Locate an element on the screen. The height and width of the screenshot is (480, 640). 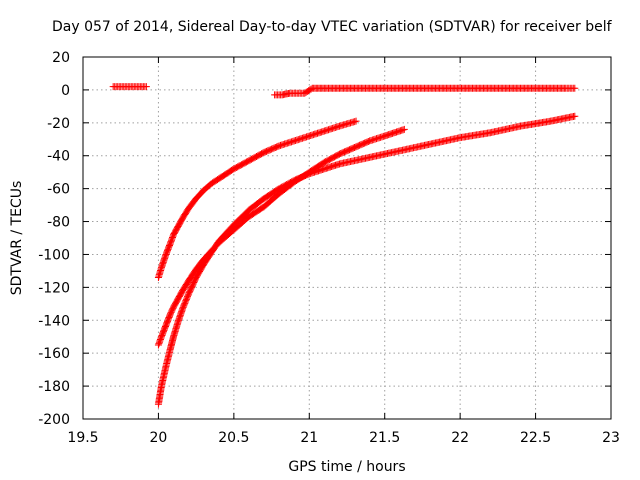
y-tick-label: -160 is located at coordinates (54, 354).